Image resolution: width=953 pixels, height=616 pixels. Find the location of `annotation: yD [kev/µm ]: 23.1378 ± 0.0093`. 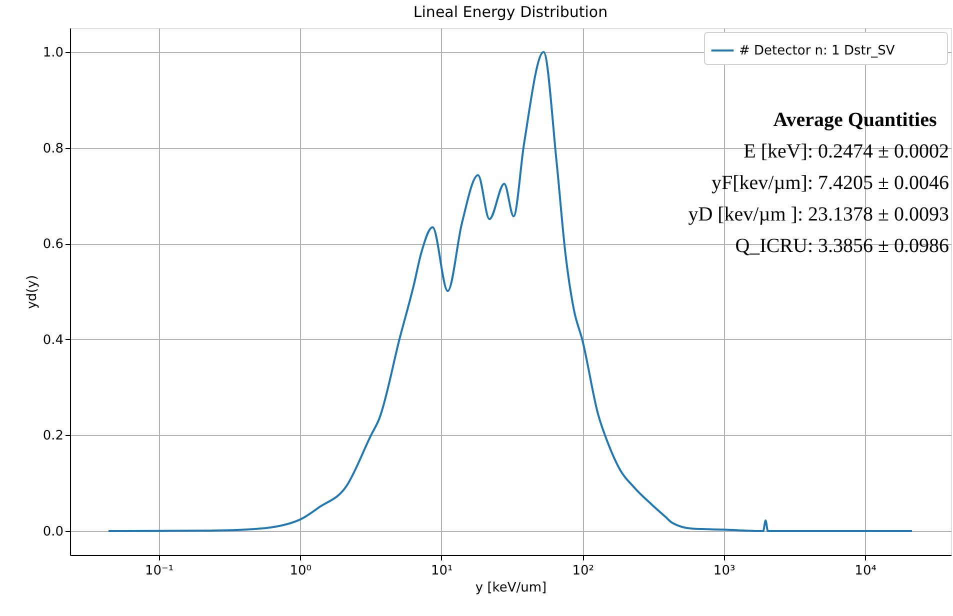

annotation: yD [kev/µm ]: 23.1378 ± 0.0093 is located at coordinates (818, 215).